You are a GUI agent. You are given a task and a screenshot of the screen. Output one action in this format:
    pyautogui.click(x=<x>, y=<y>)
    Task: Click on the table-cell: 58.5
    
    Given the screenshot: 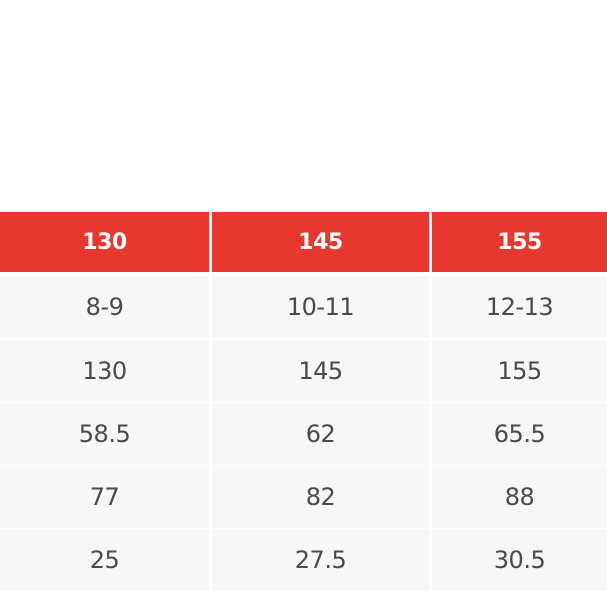 What is the action you would take?
    pyautogui.click(x=104, y=434)
    